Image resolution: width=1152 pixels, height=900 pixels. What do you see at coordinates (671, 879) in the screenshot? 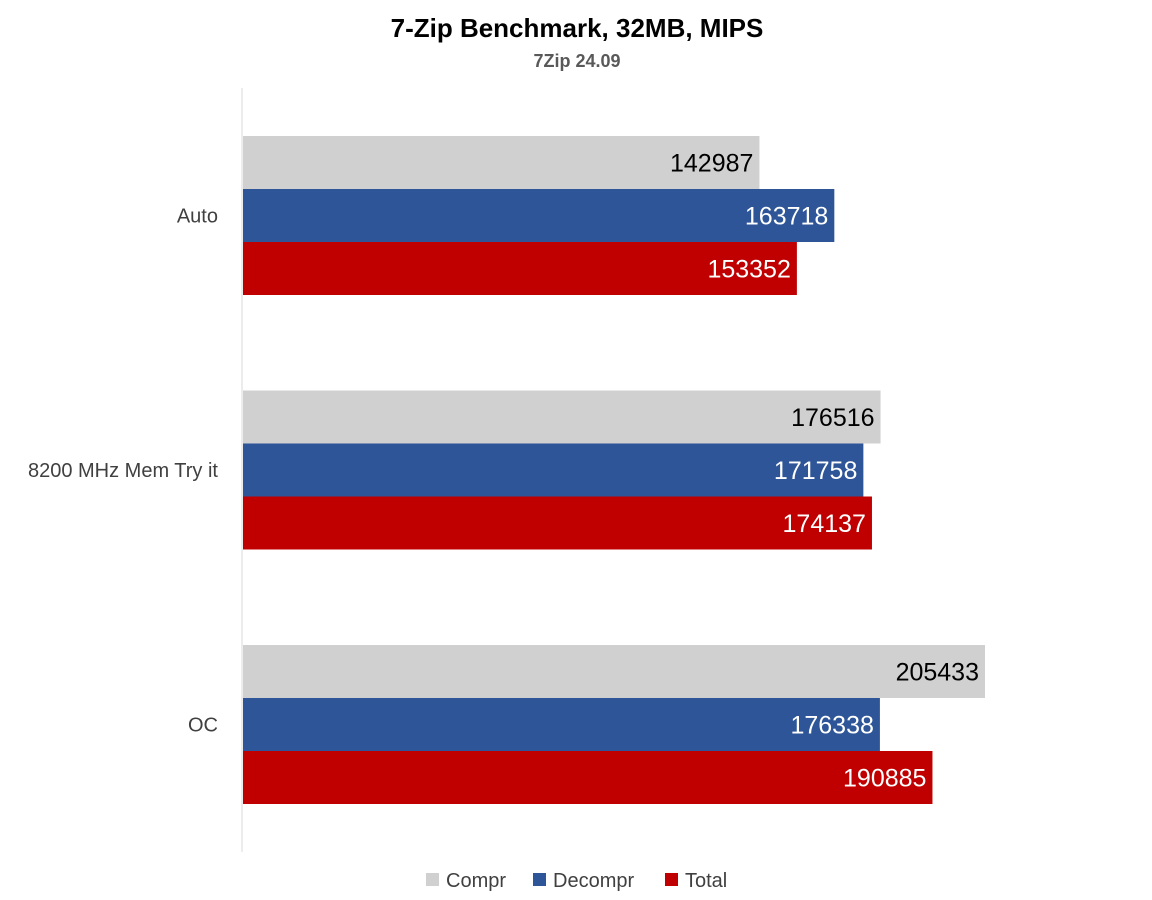
I see `legend-swatch-total` at bounding box center [671, 879].